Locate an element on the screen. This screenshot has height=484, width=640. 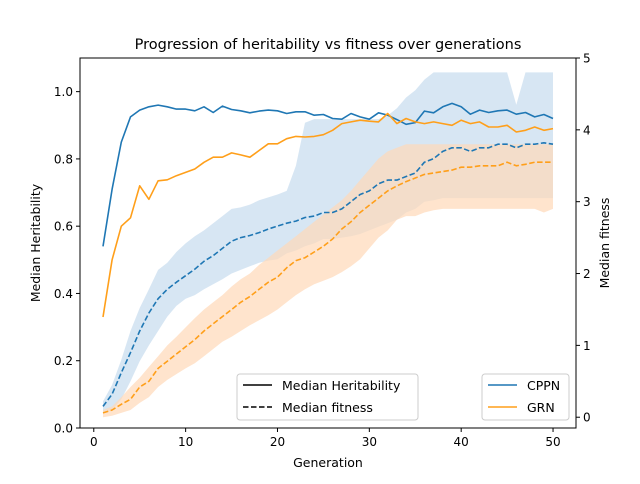
y-left-tick-label: 0.0 is located at coordinates (63, 429).